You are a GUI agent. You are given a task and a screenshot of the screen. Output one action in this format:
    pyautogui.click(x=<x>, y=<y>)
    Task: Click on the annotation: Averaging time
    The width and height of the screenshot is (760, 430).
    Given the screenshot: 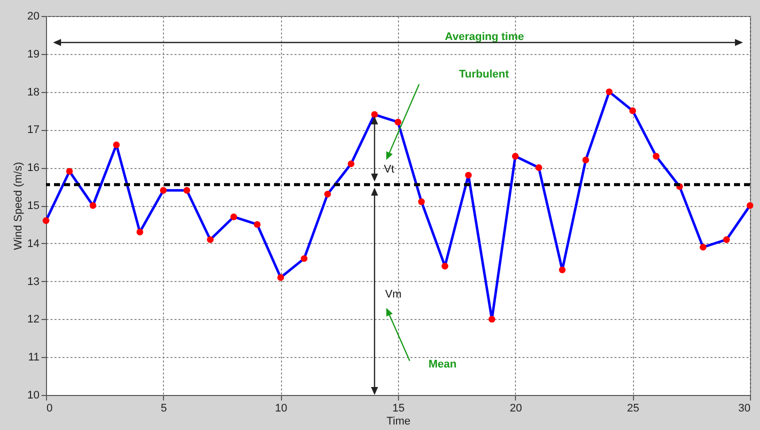 What is the action you would take?
    pyautogui.click(x=484, y=36)
    